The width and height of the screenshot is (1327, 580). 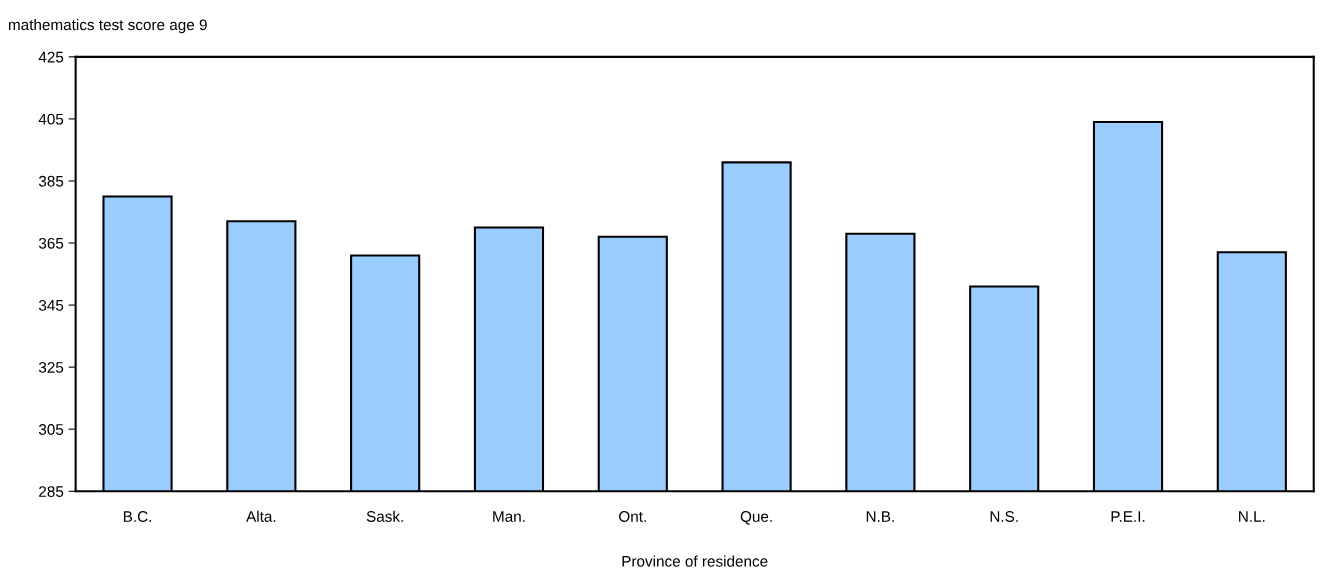 What do you see at coordinates (51, 57) in the screenshot?
I see `y-tick-label: 425` at bounding box center [51, 57].